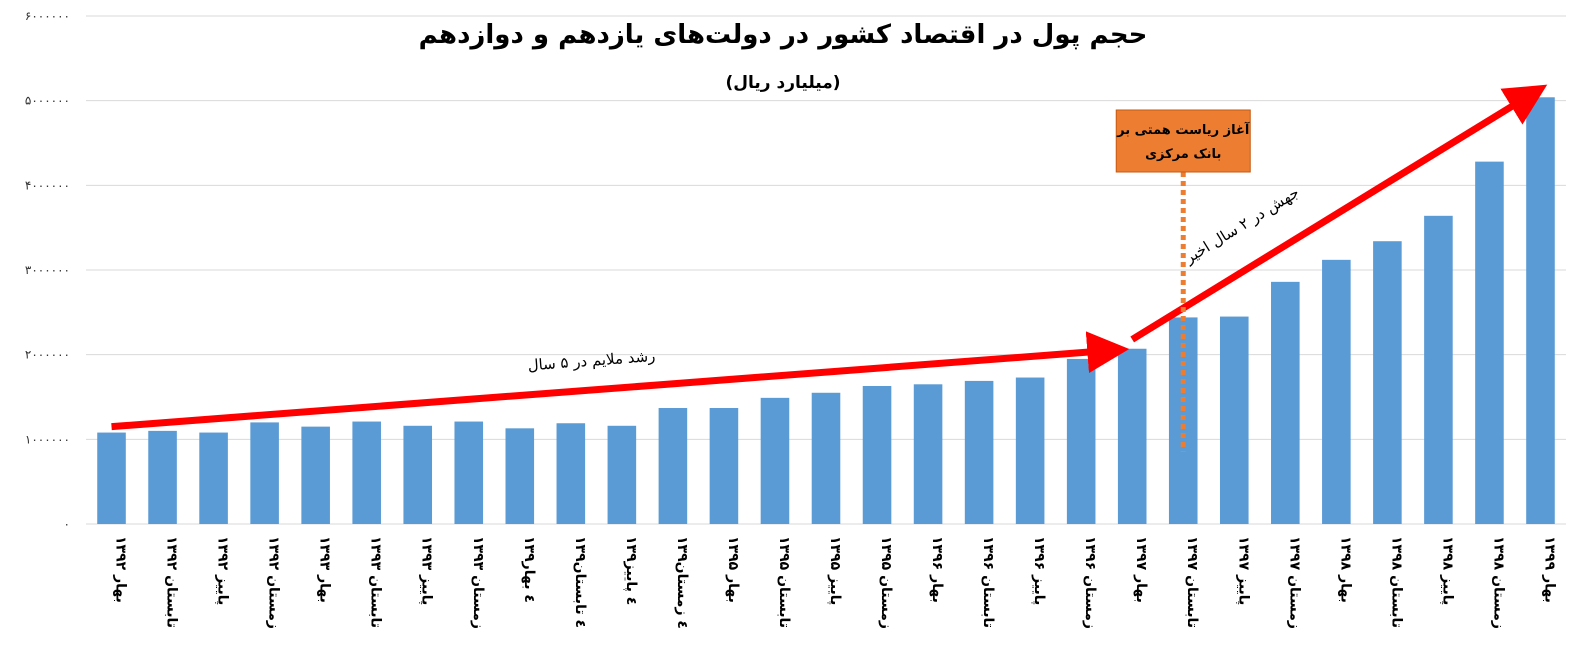 This screenshot has width=1584, height=665. I want to click on x-tick-label: ۱۳۹۲ تابستان, so click(172, 582).